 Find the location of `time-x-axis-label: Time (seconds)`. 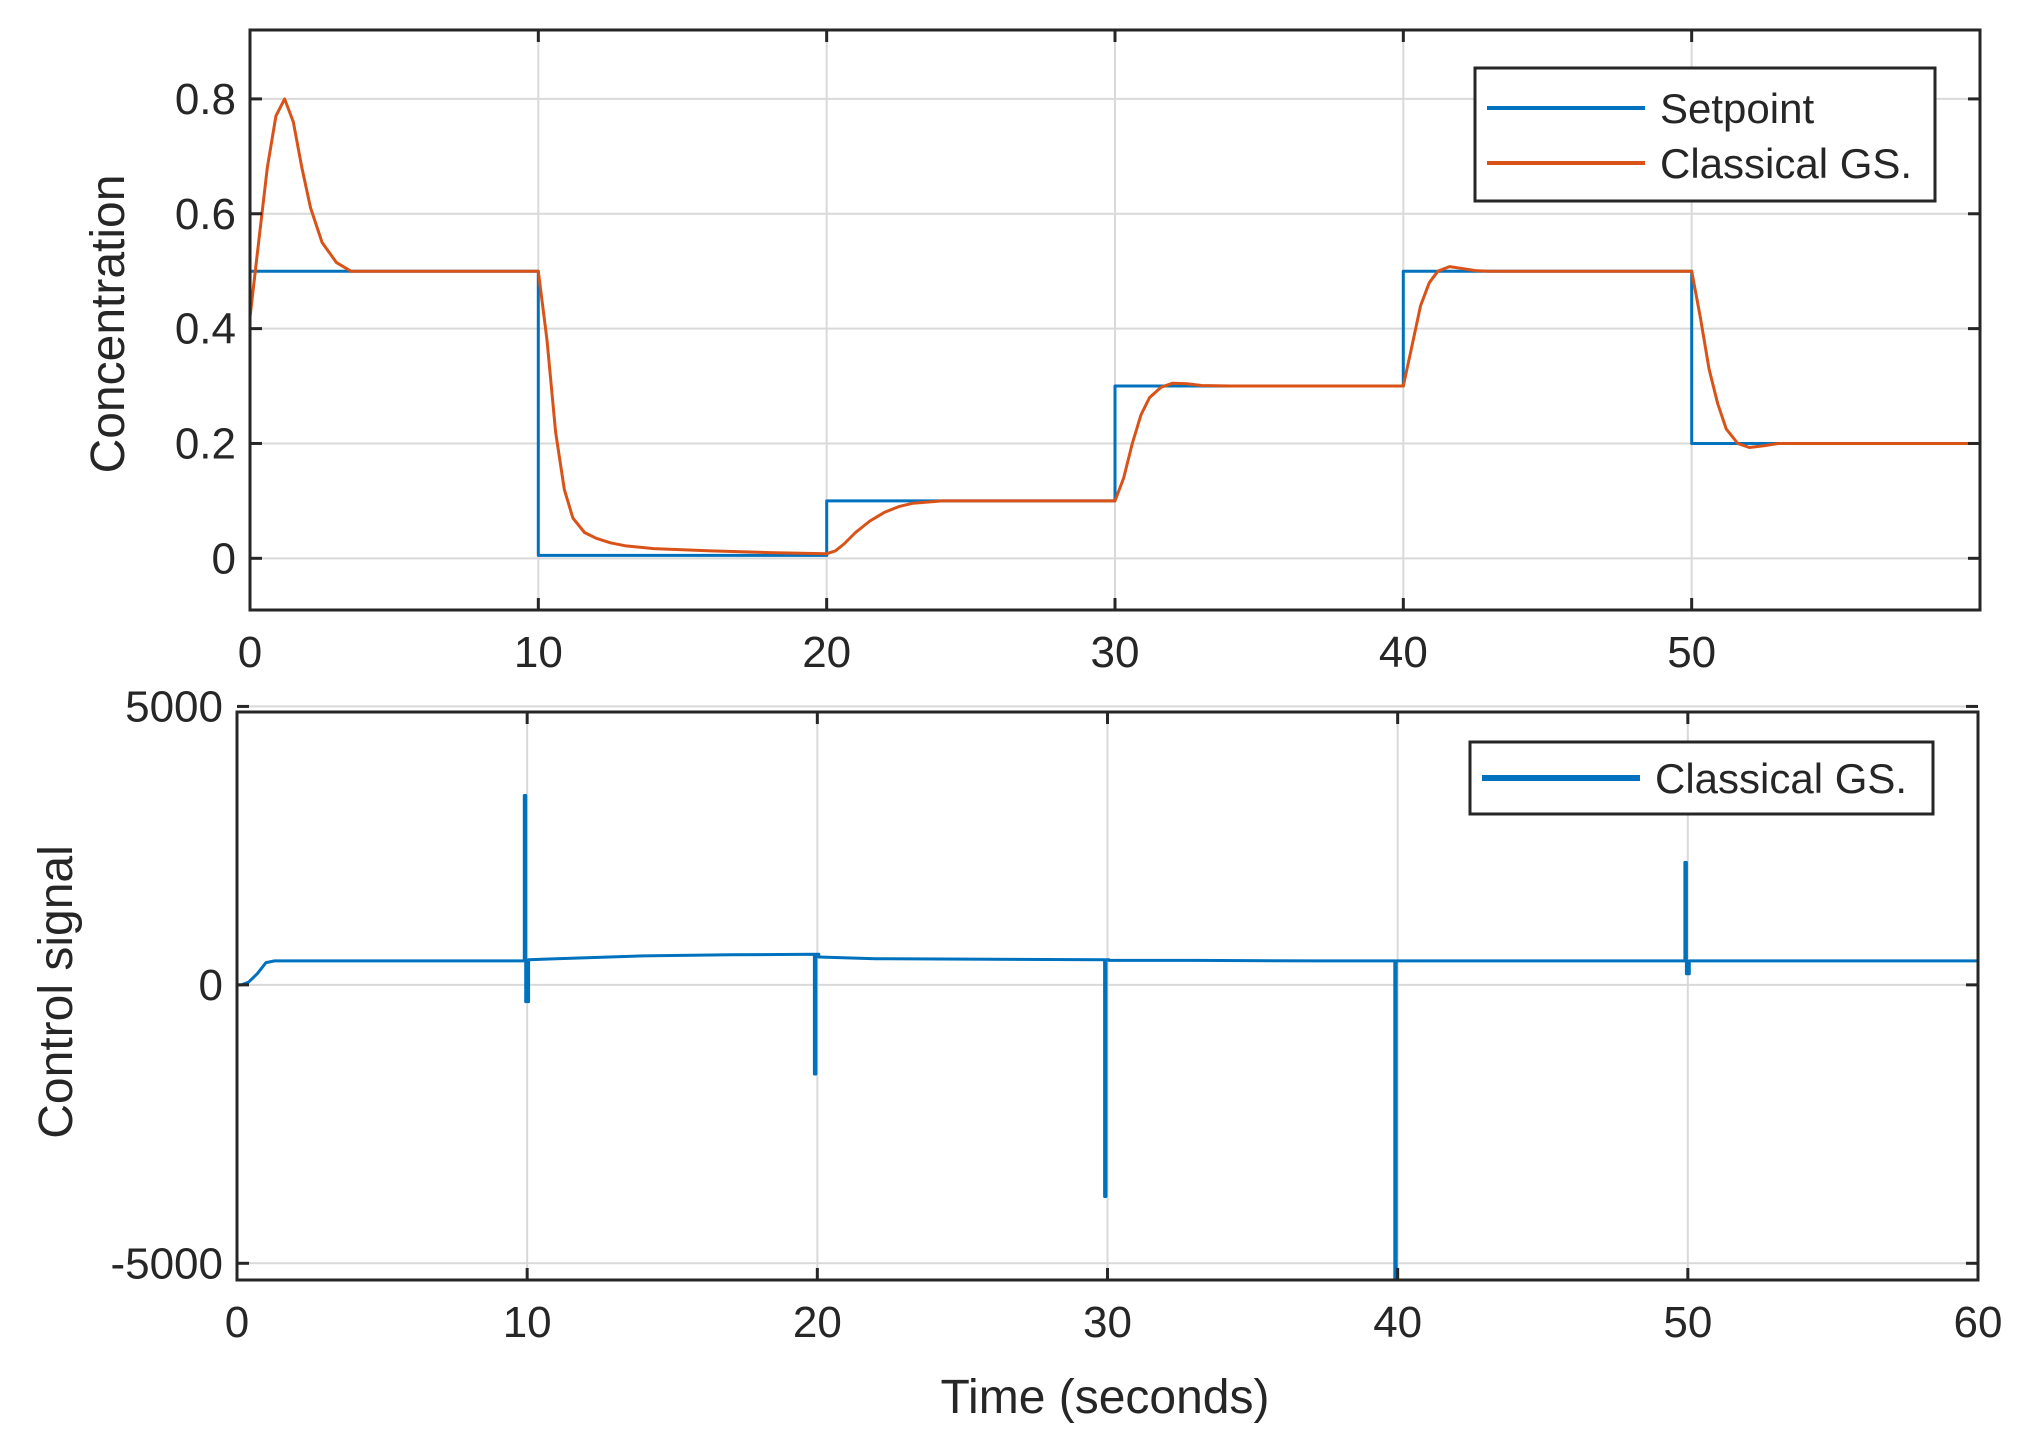

time-x-axis-label: Time (seconds) is located at coordinates (1105, 1397).